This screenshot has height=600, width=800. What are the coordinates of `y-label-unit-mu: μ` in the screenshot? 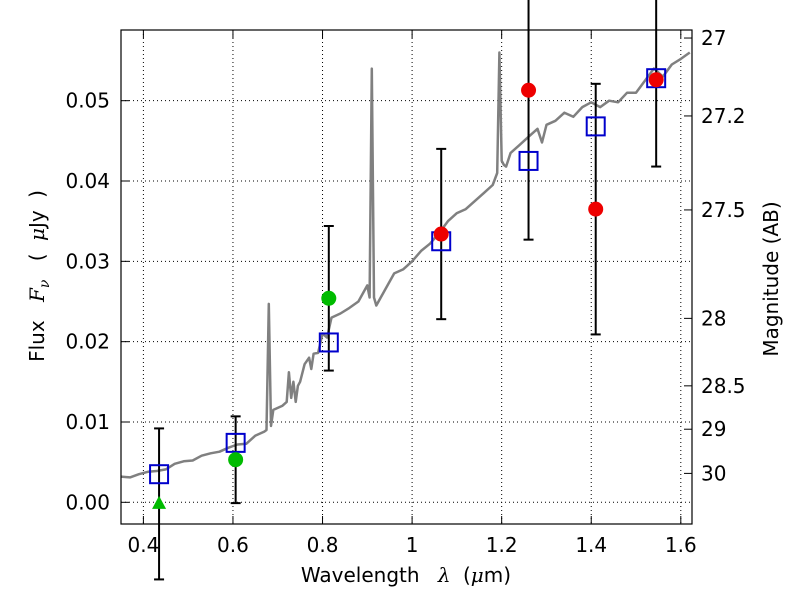 It's located at (37, 234).